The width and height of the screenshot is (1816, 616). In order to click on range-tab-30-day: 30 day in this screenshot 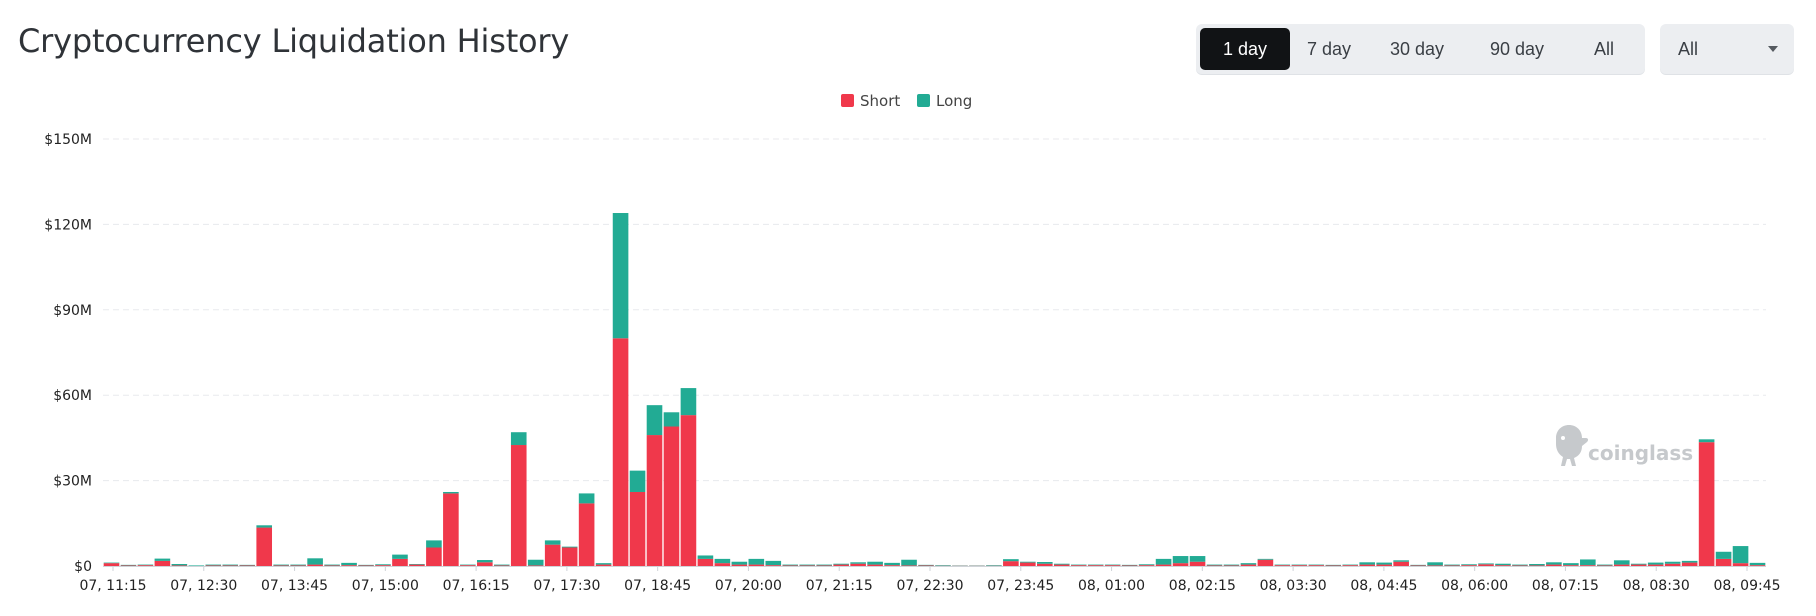, I will do `click(1417, 48)`.